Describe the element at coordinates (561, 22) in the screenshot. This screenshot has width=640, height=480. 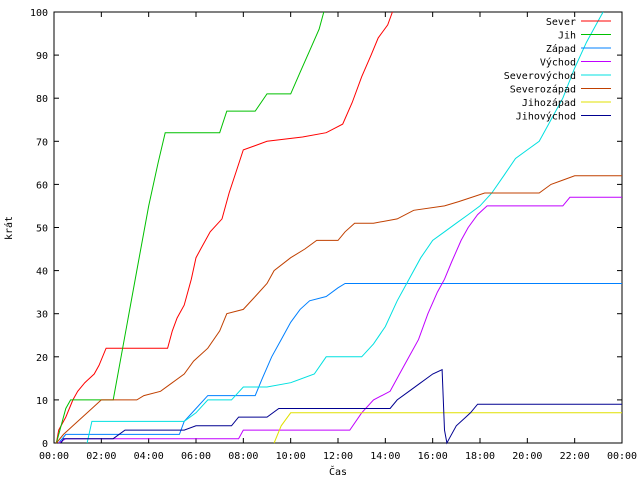
I see `legend-label: Sever` at that location.